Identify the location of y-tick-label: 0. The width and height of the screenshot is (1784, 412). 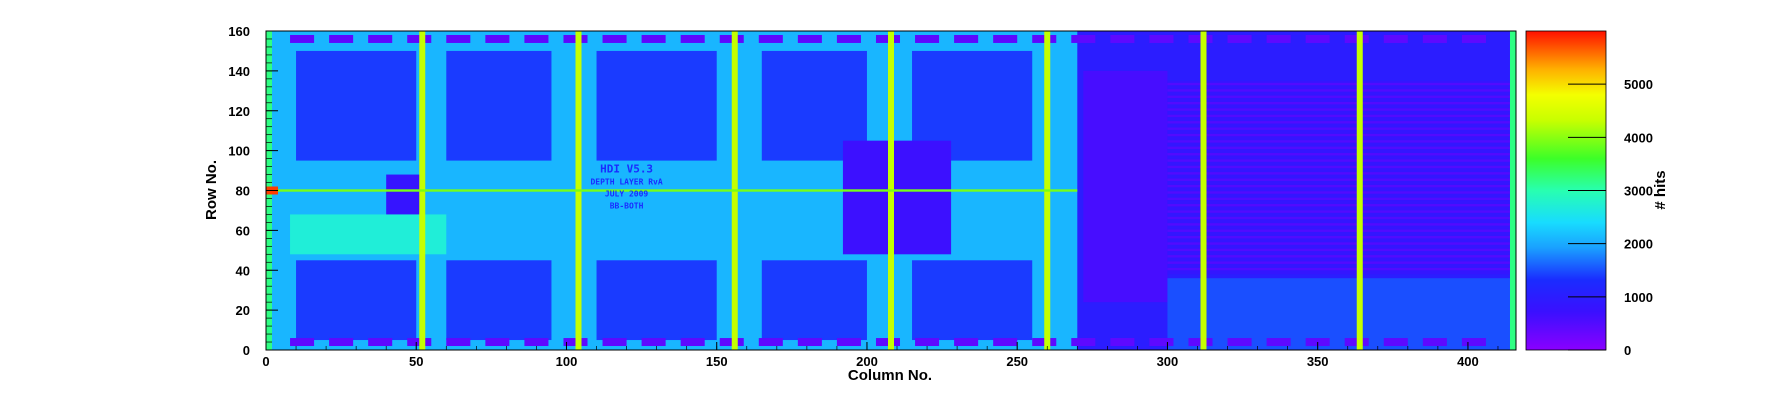
(246, 350).